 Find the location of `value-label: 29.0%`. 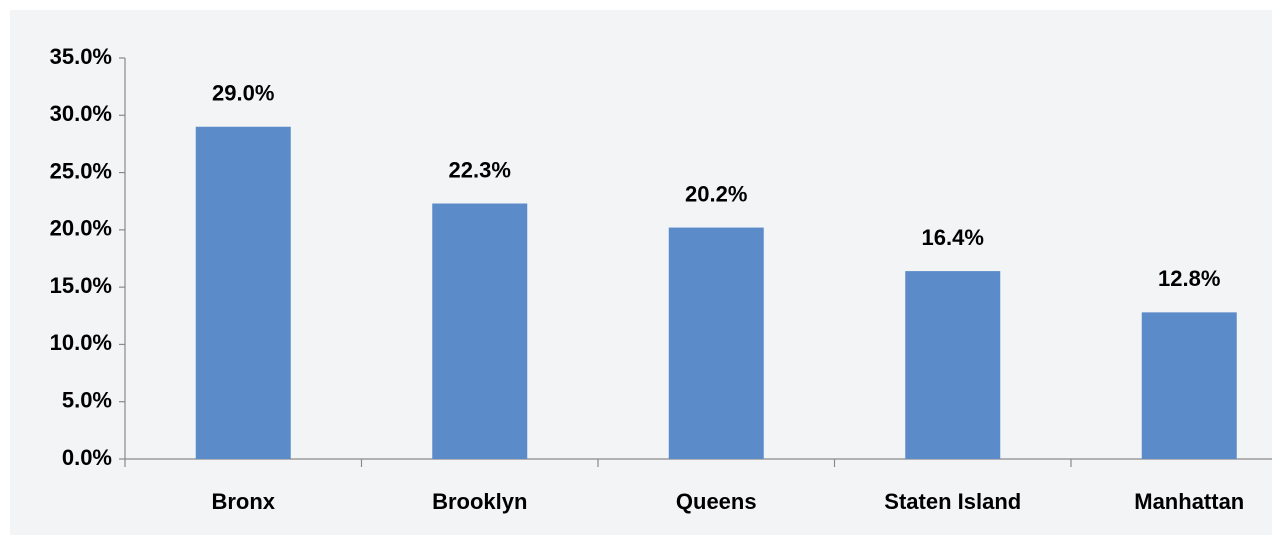

value-label: 29.0% is located at coordinates (243, 93).